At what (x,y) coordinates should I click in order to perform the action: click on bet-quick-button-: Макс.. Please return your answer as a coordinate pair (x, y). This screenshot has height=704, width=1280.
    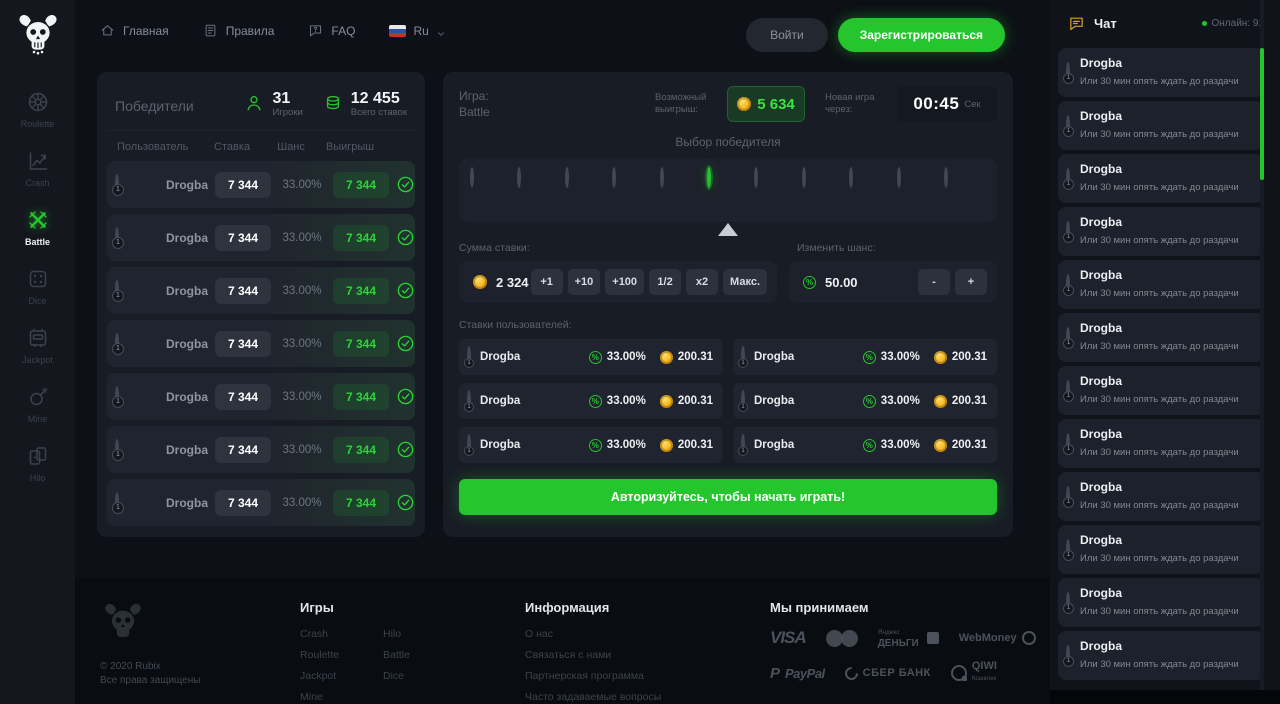
    Looking at the image, I should click on (745, 282).